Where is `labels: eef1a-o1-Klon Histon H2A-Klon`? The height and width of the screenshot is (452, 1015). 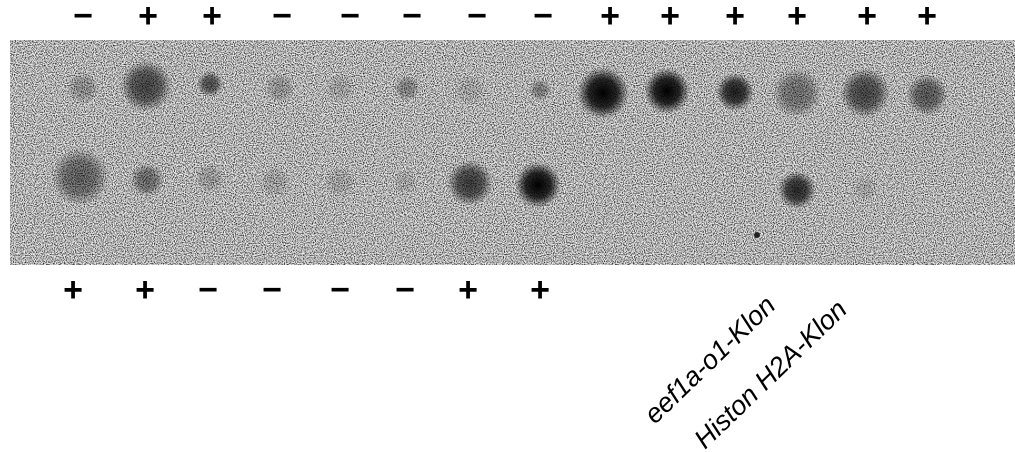
labels: eef1a-o1-Klon Histon H2A-Klon is located at coordinates (745, 371).